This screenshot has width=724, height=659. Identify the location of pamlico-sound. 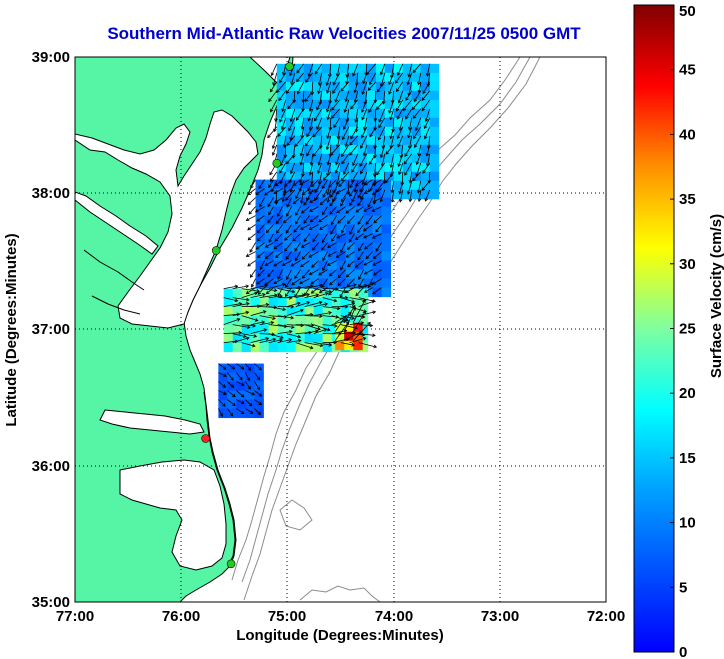
(173, 515).